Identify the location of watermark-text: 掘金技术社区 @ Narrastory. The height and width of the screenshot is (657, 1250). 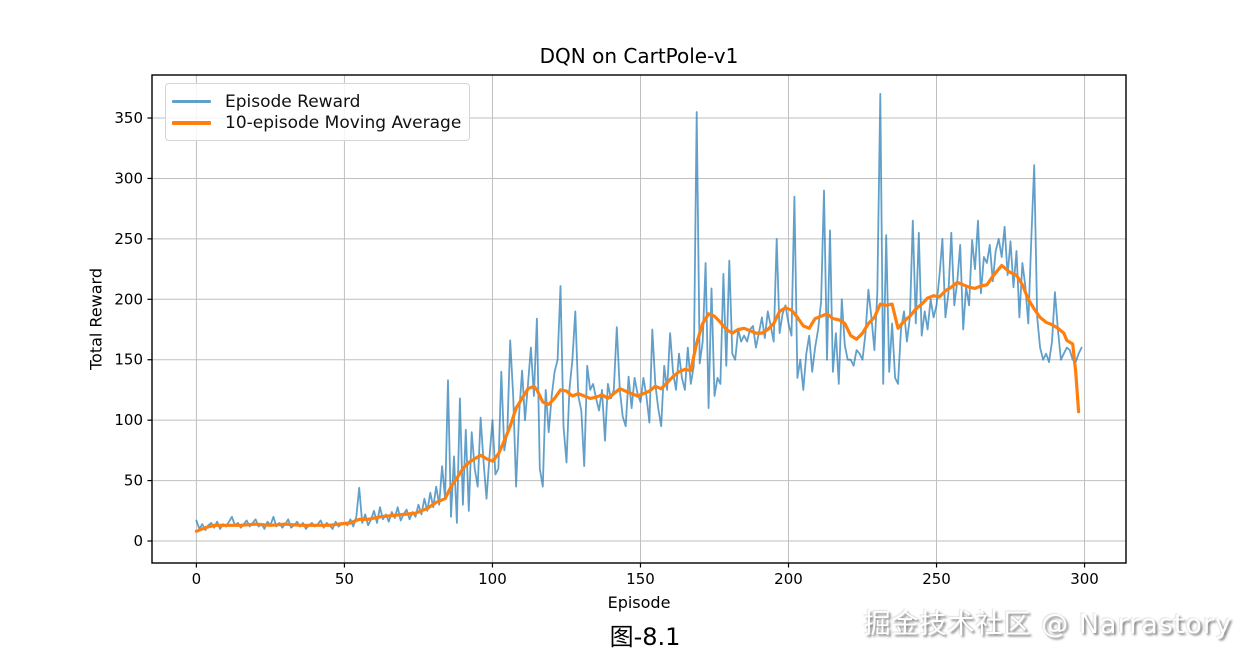
(1047, 624).